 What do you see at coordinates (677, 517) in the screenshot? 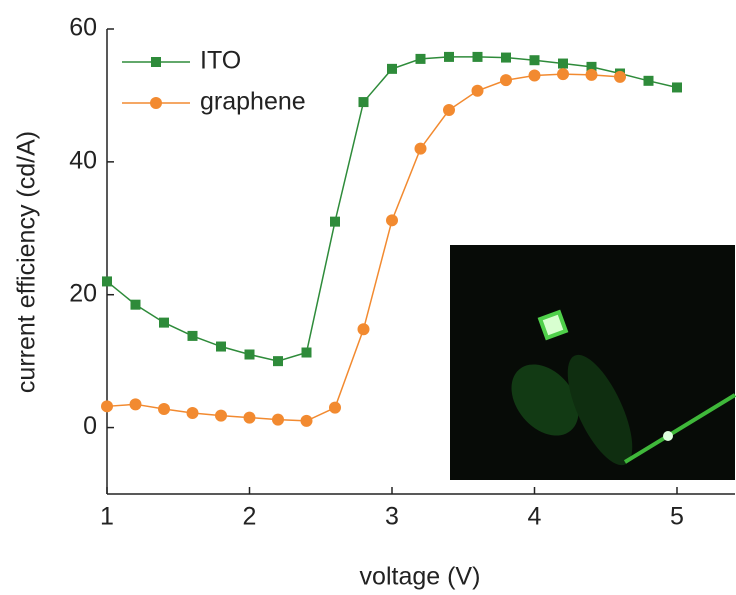
I see `x-tick-label: 5` at bounding box center [677, 517].